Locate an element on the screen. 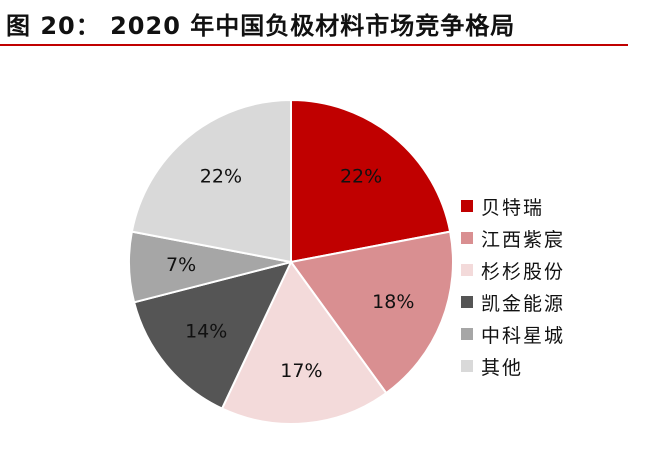 This screenshot has height=451, width=664. legend-label: 杉杉股份 is located at coordinates (523, 271).